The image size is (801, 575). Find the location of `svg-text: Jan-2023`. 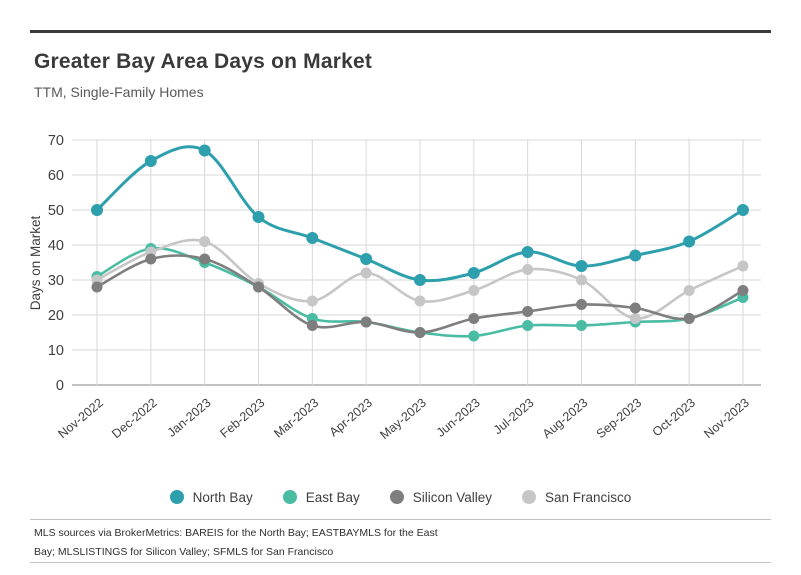

svg-text: Jan-2023 is located at coordinates (189, 418).